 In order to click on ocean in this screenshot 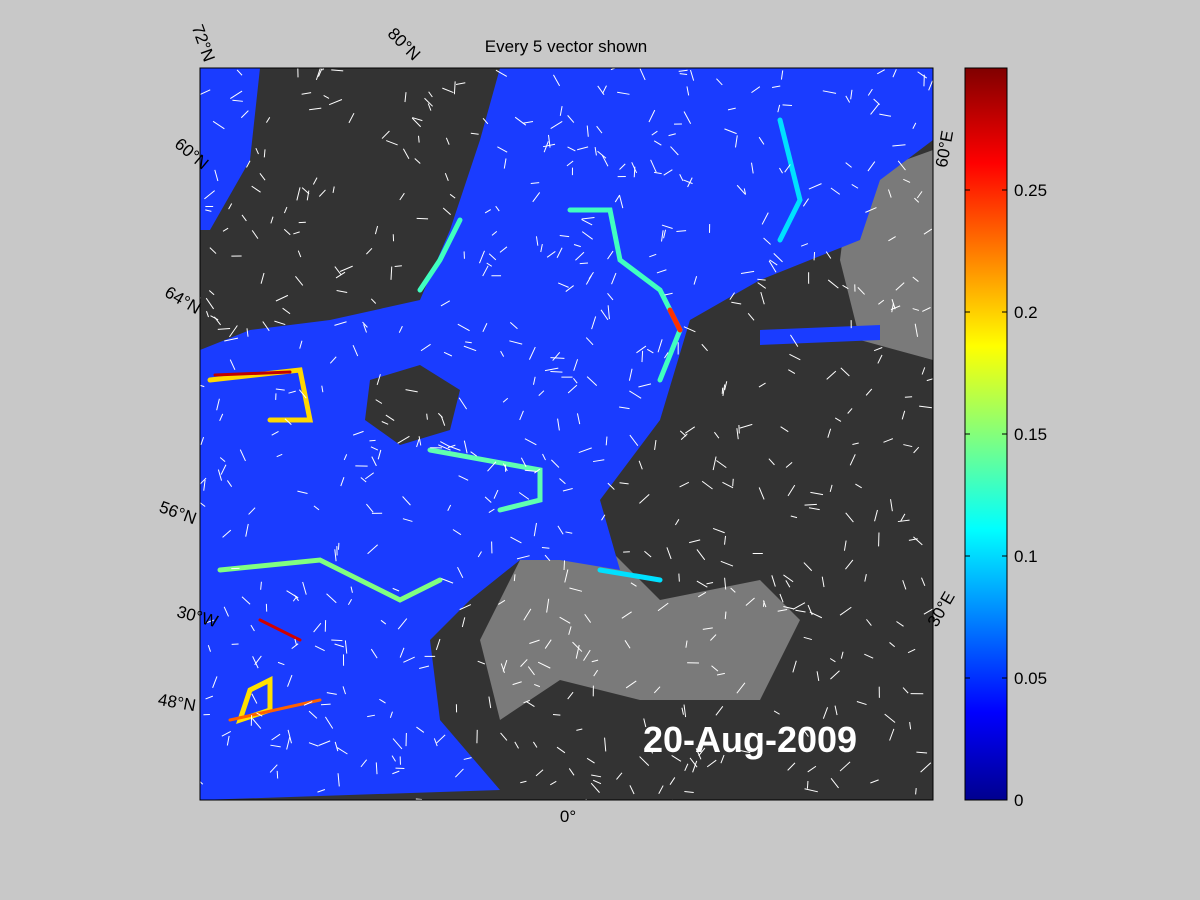, I will do `click(230, 149)`.